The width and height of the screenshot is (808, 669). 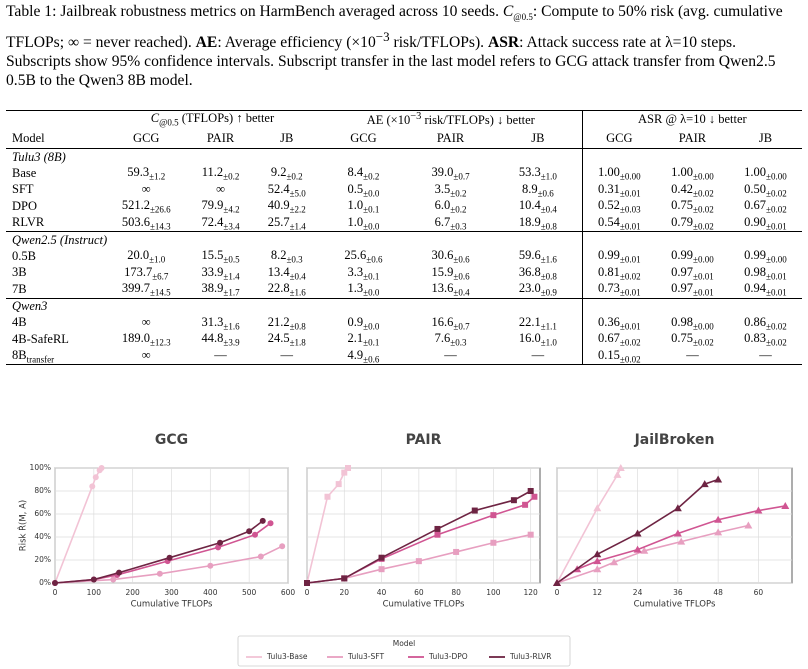 What do you see at coordinates (609, 321) in the screenshot?
I see `cell-value: 0.36` at bounding box center [609, 321].